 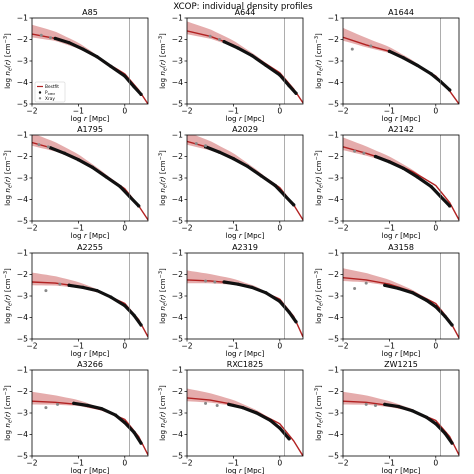 I want to click on panel-title: A3158, so click(x=401, y=247).